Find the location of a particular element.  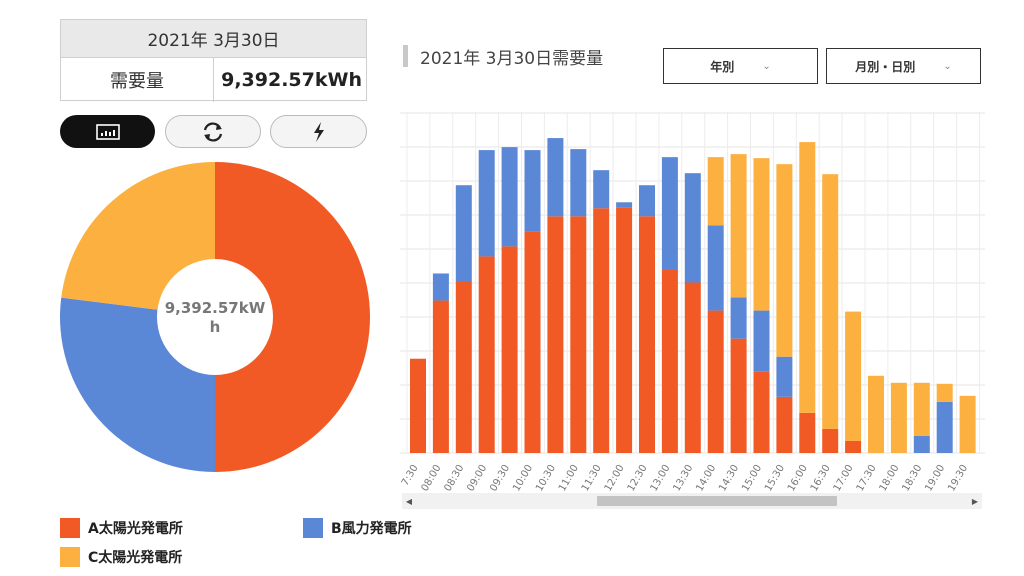

table-view-button is located at coordinates (107, 131).